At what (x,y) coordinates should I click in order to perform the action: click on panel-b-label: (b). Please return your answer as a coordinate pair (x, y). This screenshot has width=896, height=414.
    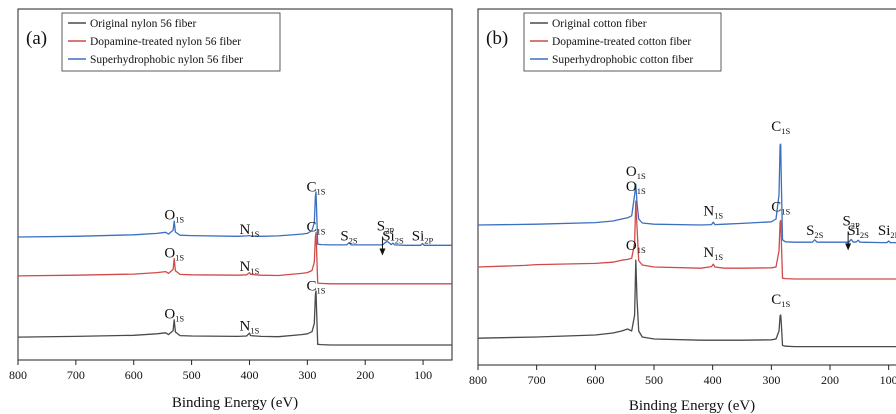
    Looking at the image, I should click on (497, 38).